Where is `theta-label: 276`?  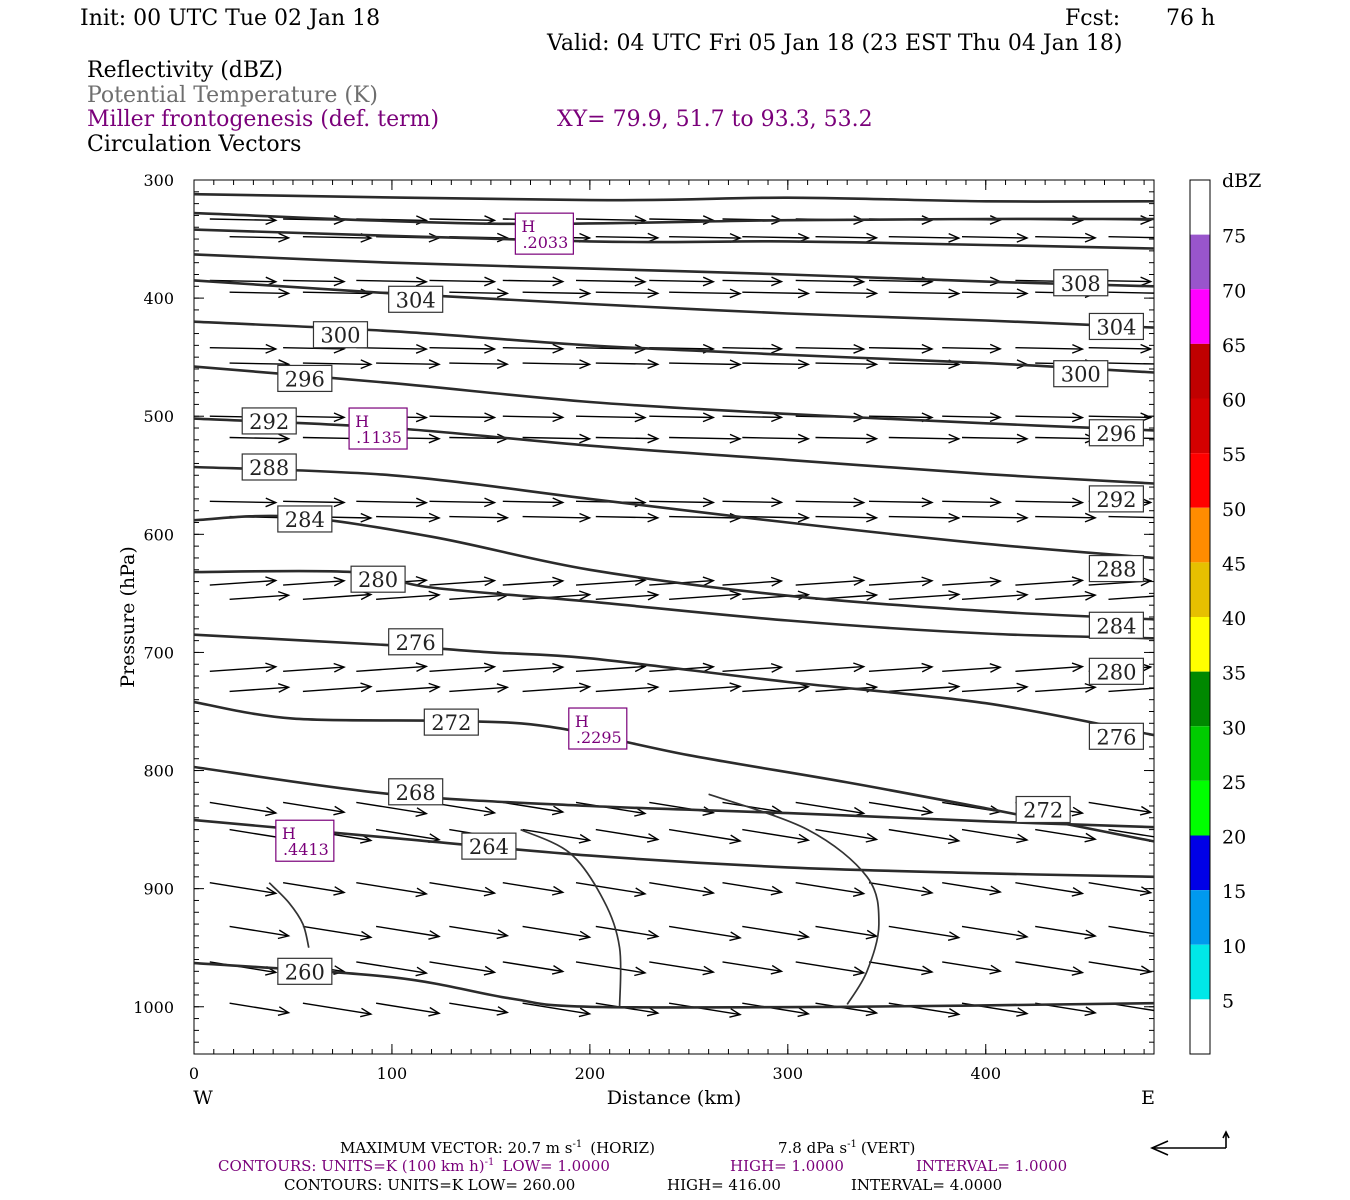 theta-label: 276 is located at coordinates (416, 643).